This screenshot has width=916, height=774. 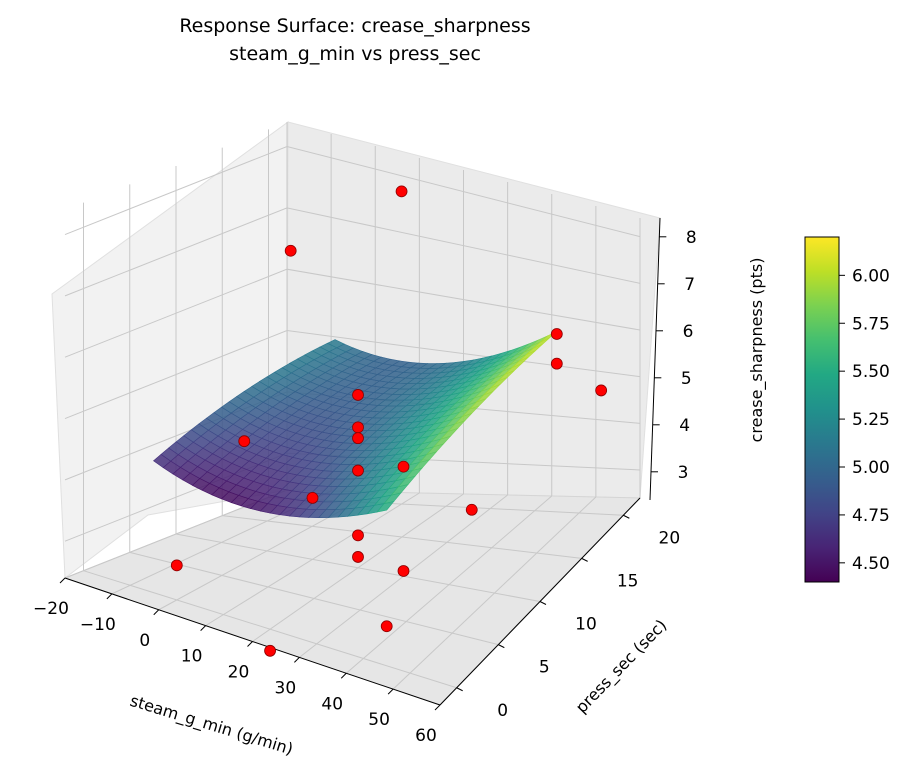 I want to click on chart-subtitle: steam_g_min vs press_sec, so click(x=355, y=54).